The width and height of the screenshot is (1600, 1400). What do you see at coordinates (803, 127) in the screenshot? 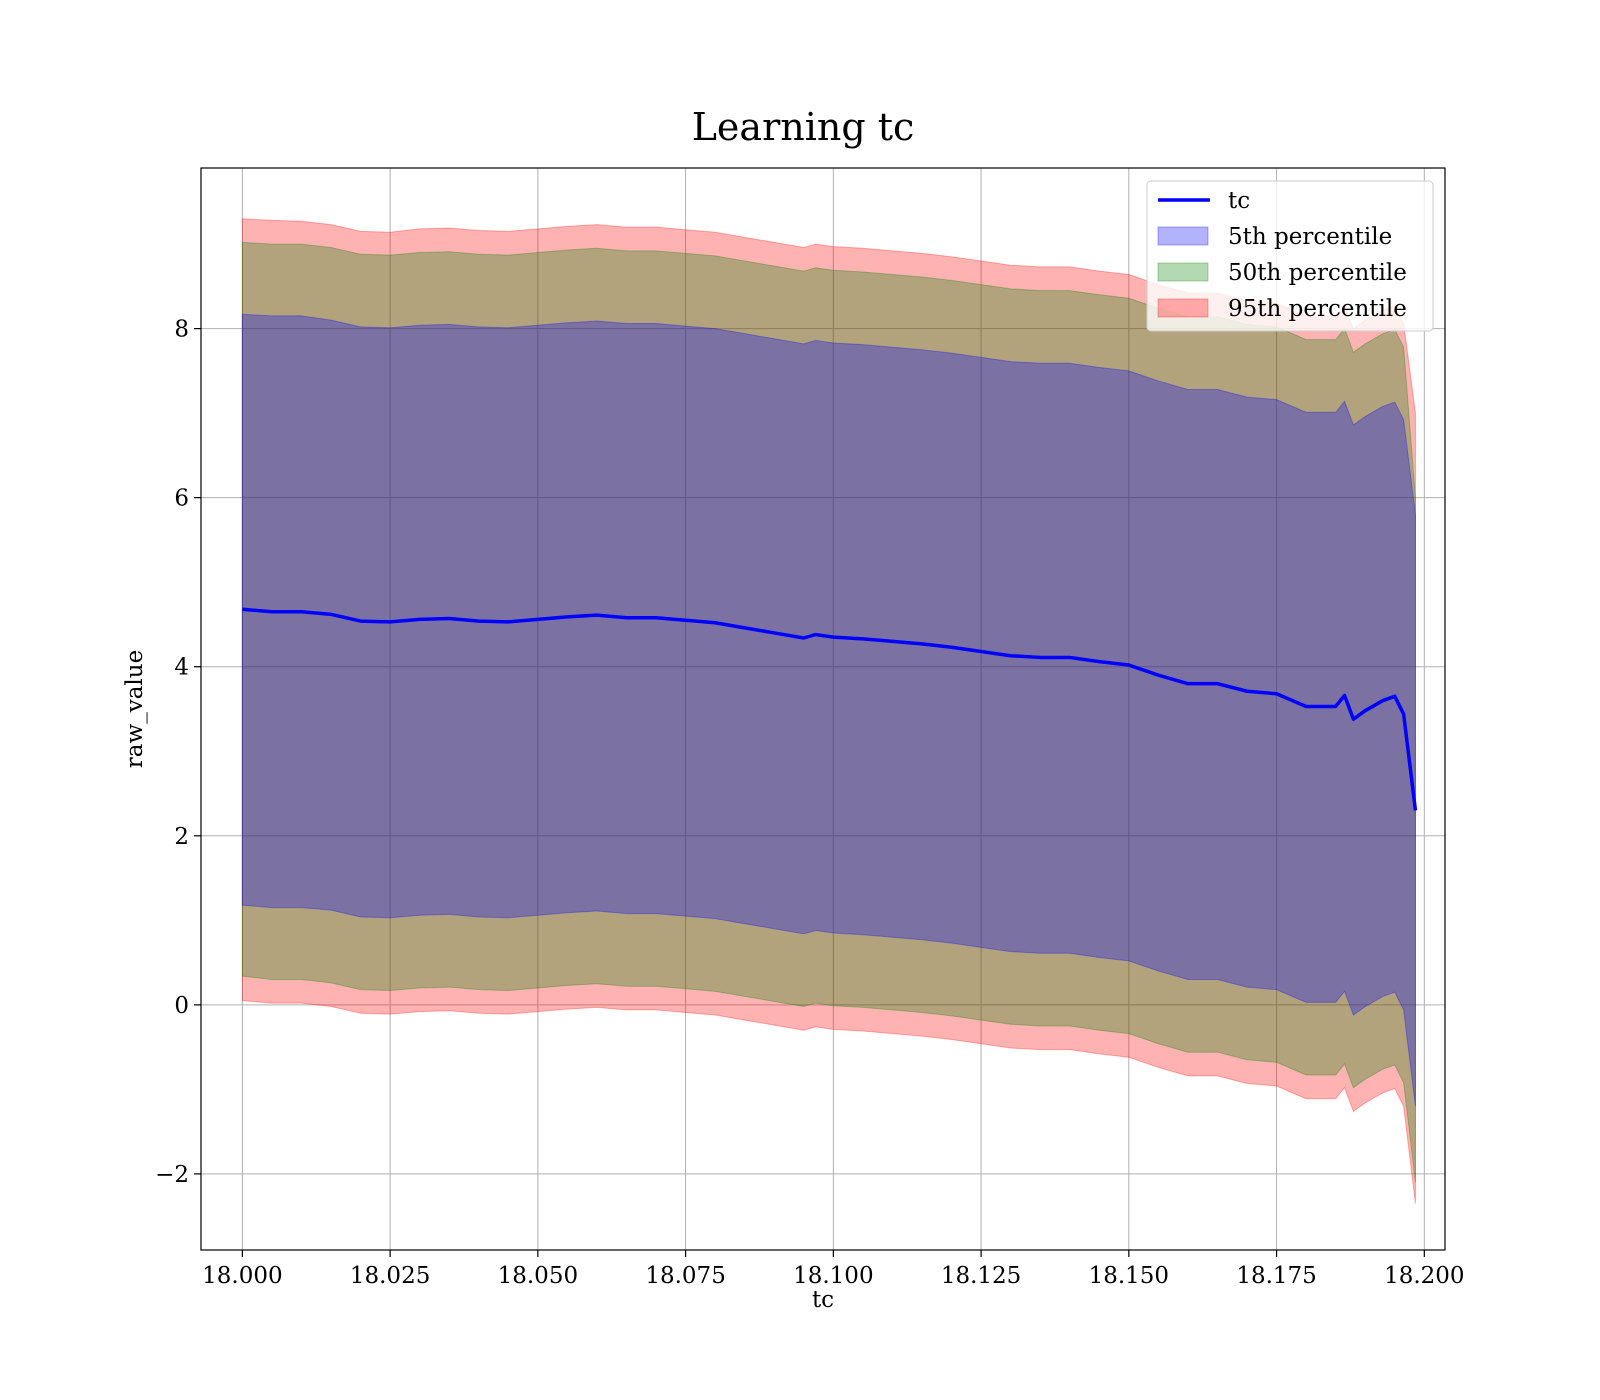
I see `chart-title: Learning tc` at bounding box center [803, 127].